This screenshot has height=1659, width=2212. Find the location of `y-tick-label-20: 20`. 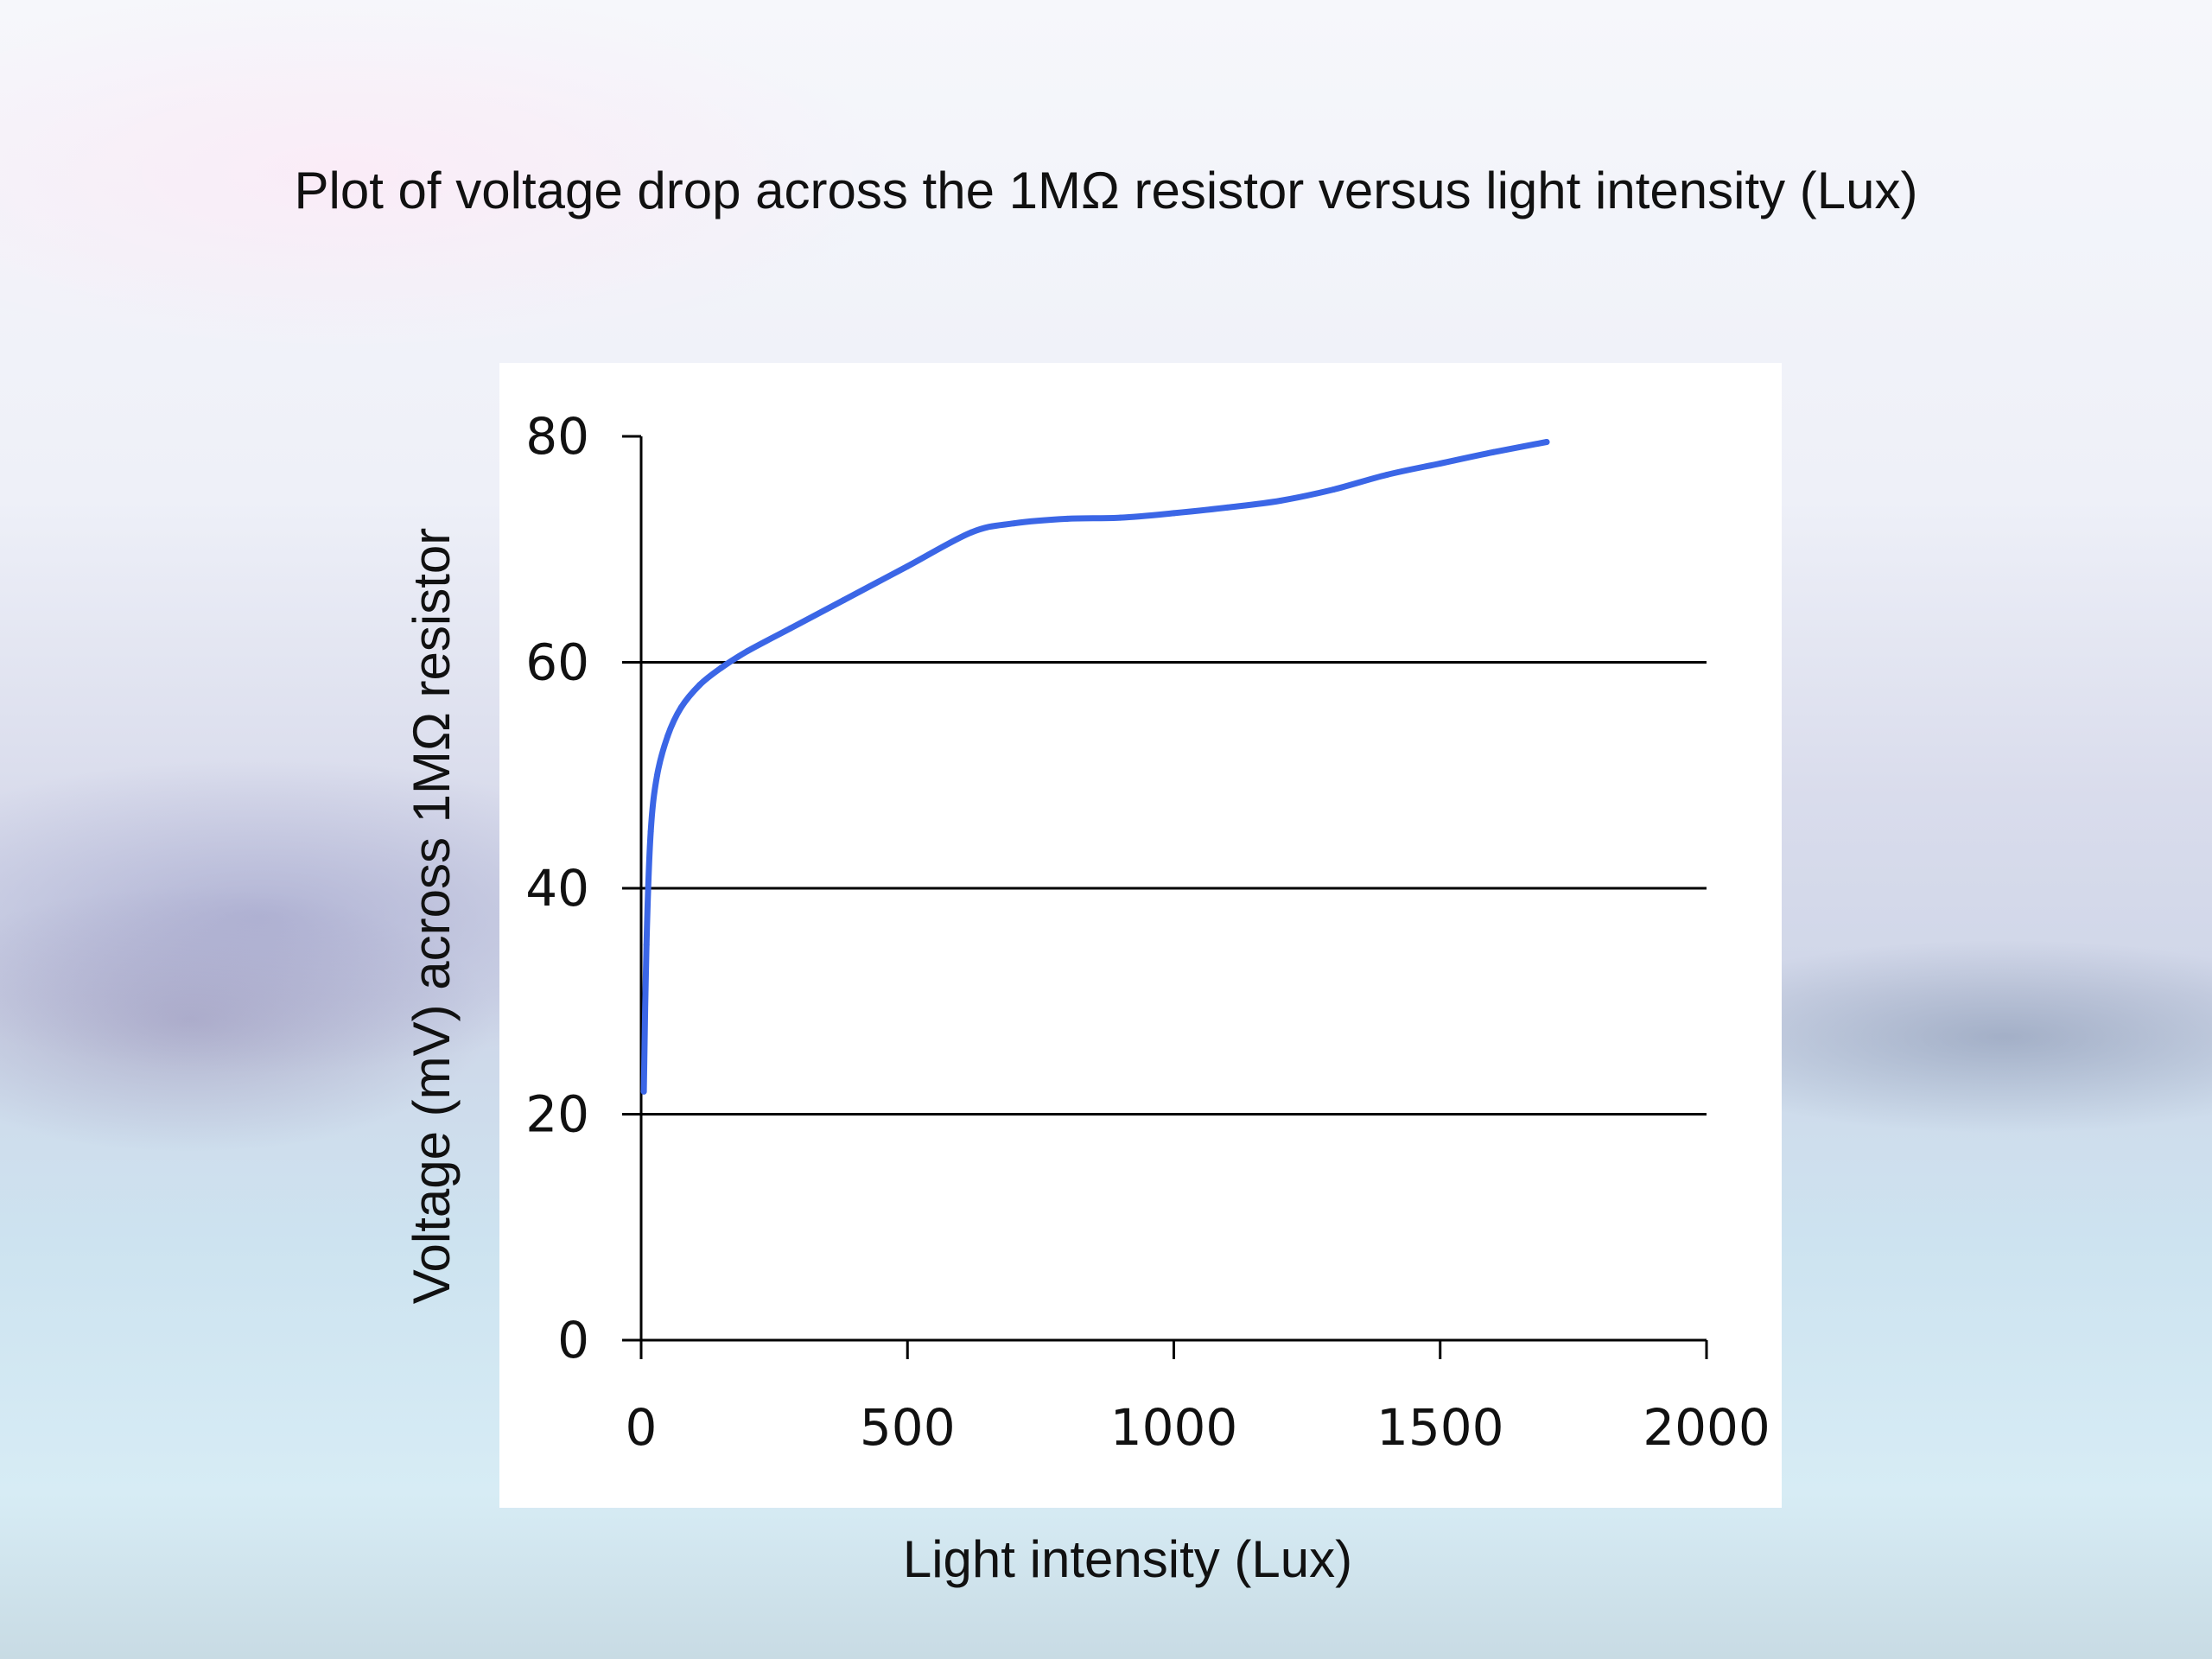

y-tick-label-20: 20 is located at coordinates (557, 1114).